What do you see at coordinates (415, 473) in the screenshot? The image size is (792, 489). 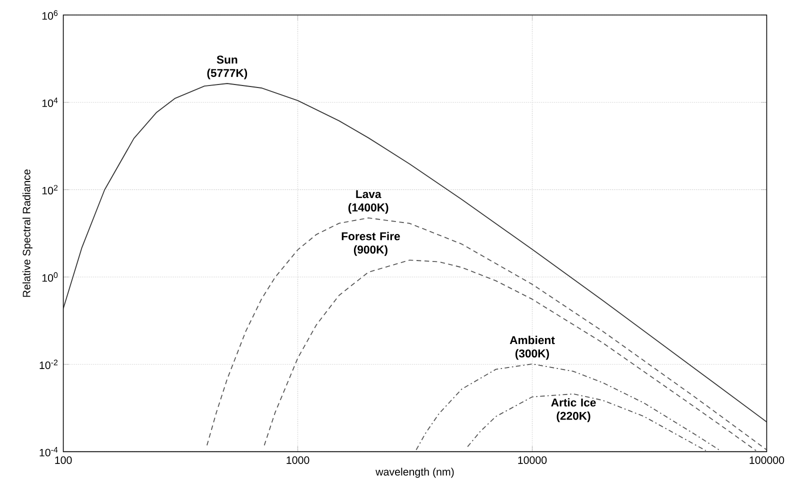 I see `x-axis-title: wavelength (nm)` at bounding box center [415, 473].